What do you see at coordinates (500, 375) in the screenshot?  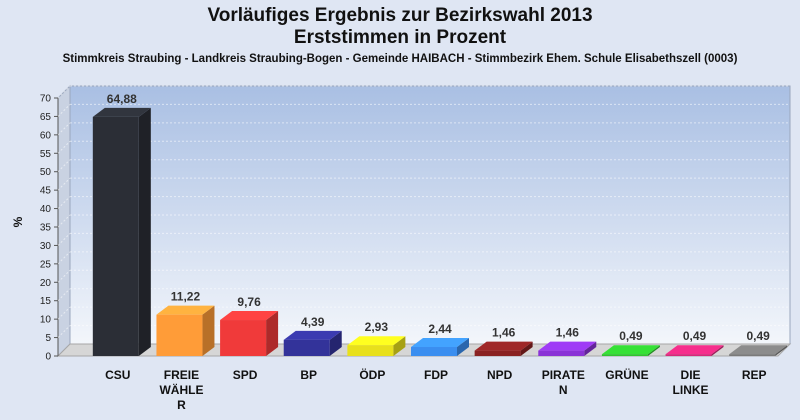 I see `x-tick-label: NPD` at bounding box center [500, 375].